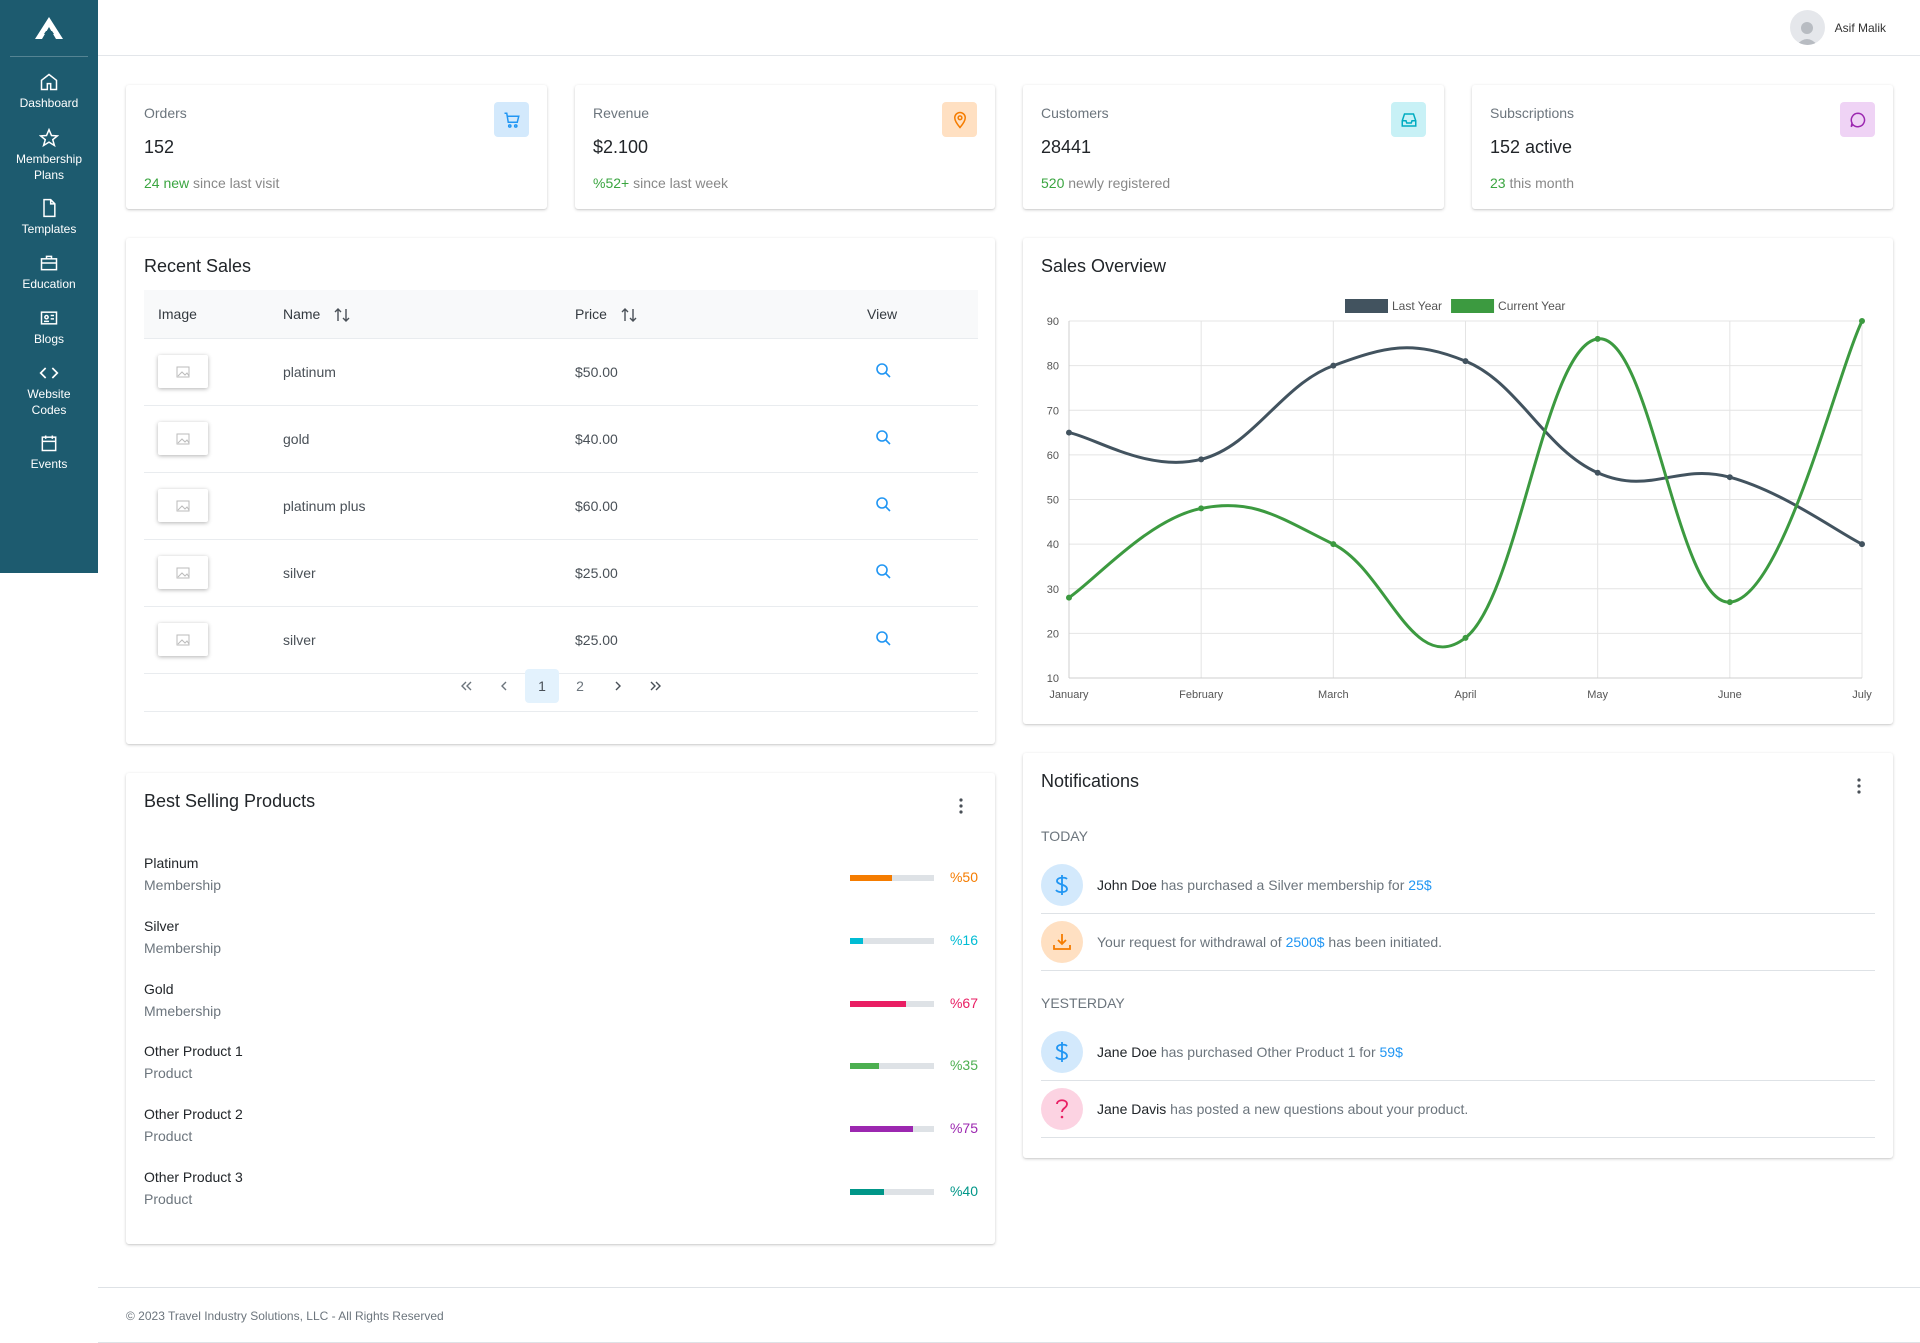  Describe the element at coordinates (49, 91) in the screenshot. I see `sidebar-item-dashboard: Dashboard` at that location.